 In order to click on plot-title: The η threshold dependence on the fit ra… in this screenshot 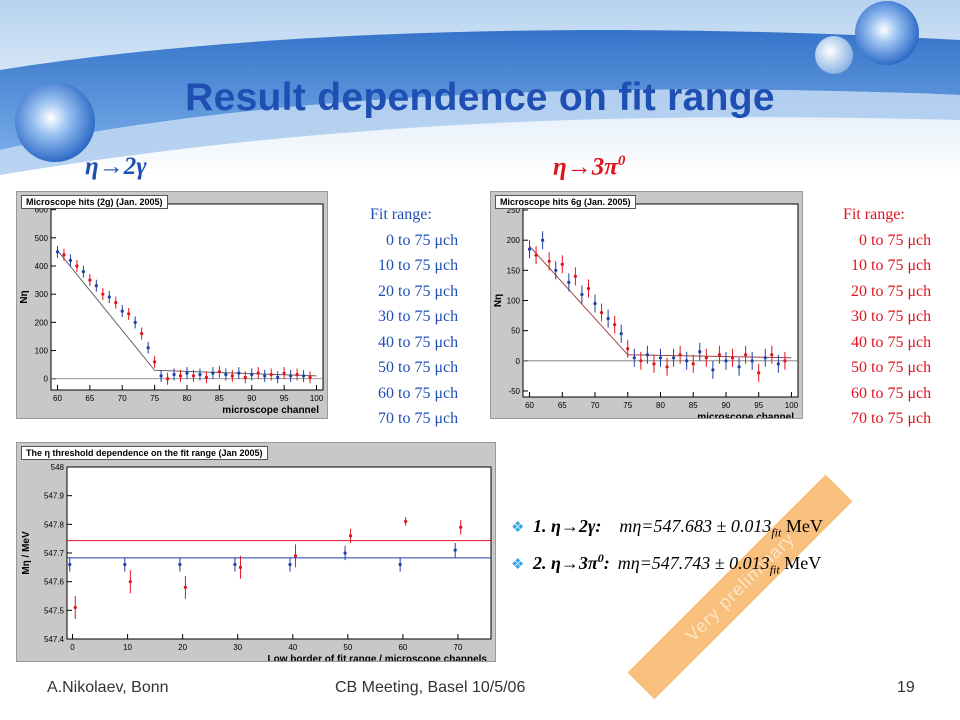, I will do `click(144, 453)`.